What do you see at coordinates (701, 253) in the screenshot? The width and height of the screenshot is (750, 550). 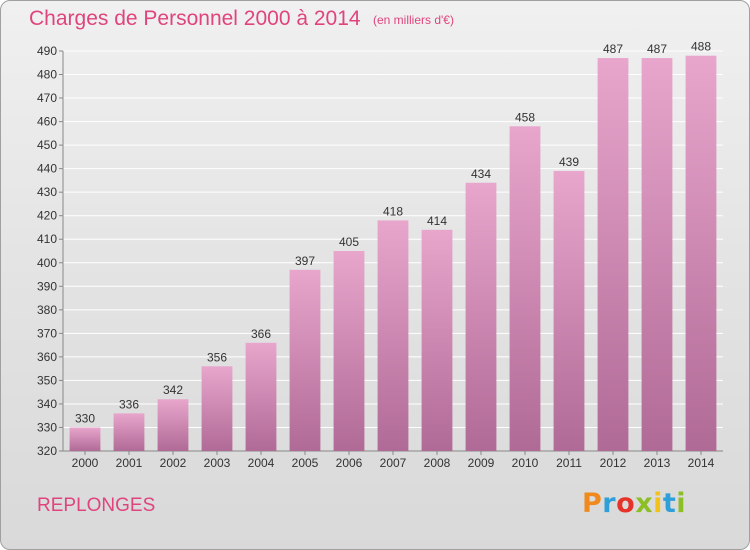 I see `bar-2014` at bounding box center [701, 253].